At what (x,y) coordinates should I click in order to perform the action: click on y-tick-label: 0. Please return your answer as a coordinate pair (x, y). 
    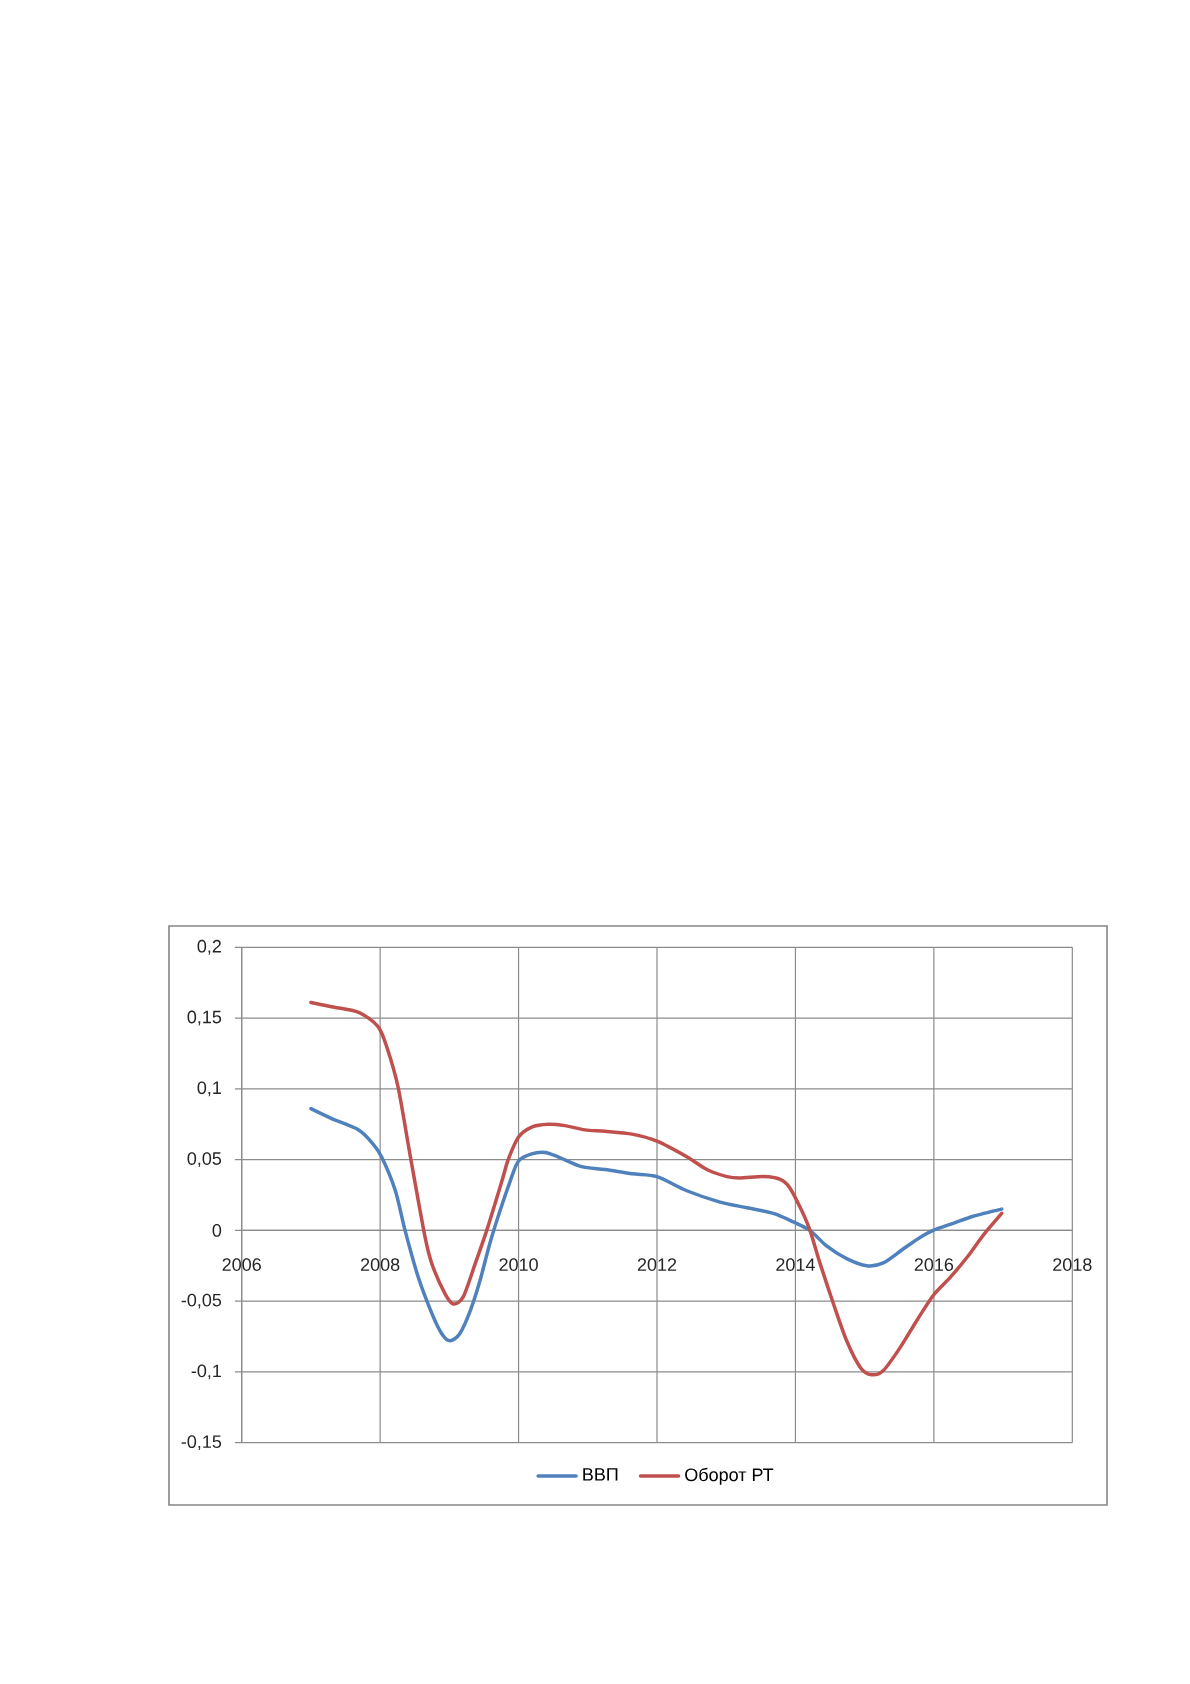
    Looking at the image, I should click on (217, 1230).